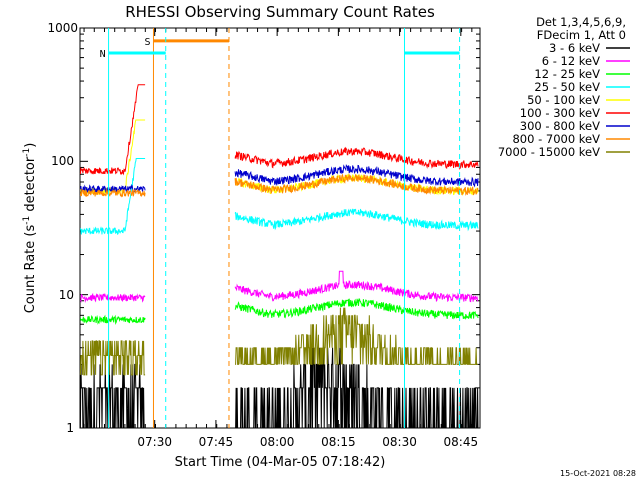  I want to click on legend-label-0: 3 - 6 keV, so click(574, 48).